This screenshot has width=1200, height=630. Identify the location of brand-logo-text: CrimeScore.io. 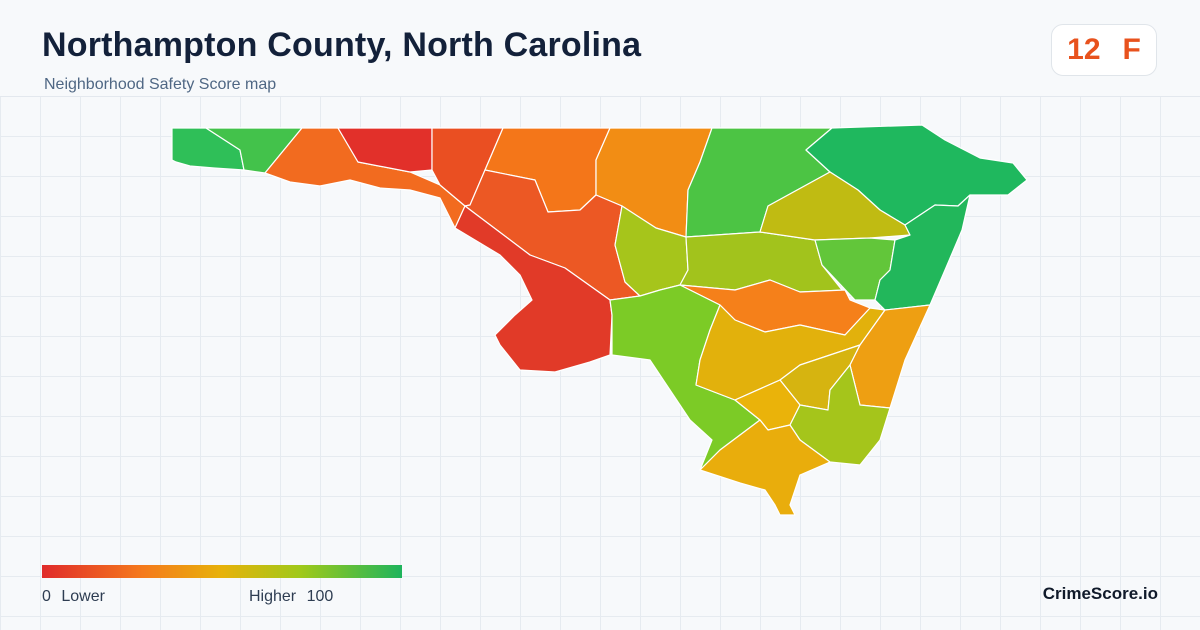
(1100, 593).